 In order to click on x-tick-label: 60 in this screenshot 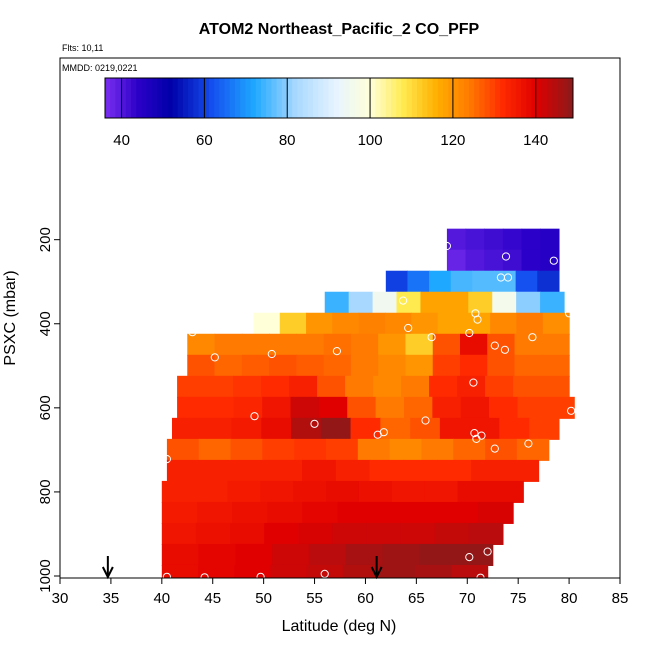, I will do `click(365, 598)`.